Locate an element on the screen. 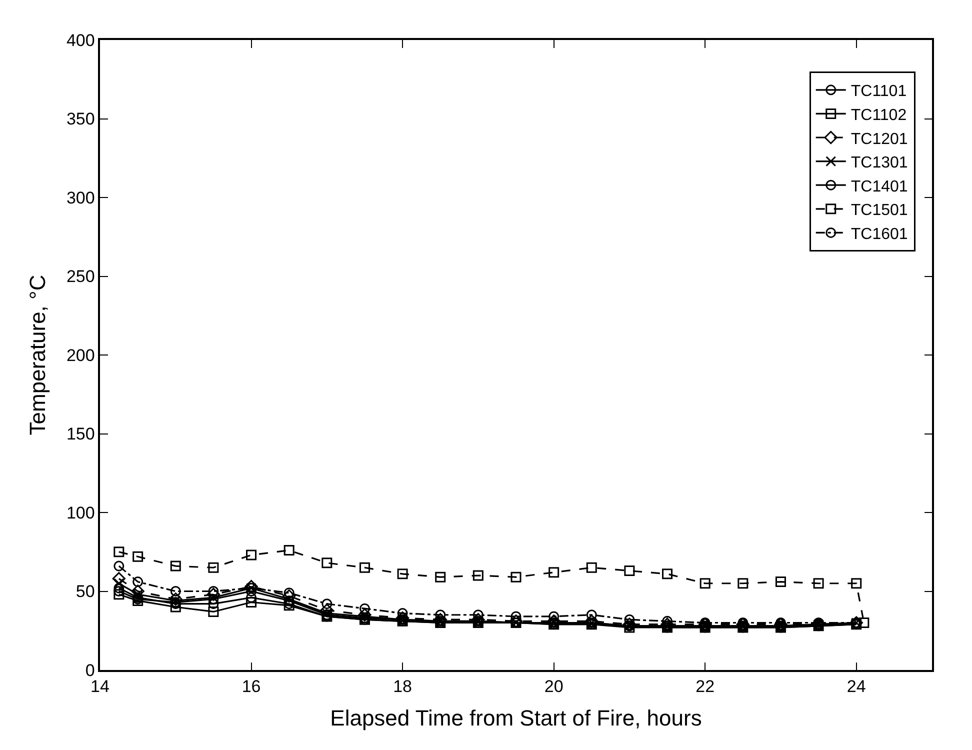  legend-label: TC1201 is located at coordinates (879, 139).